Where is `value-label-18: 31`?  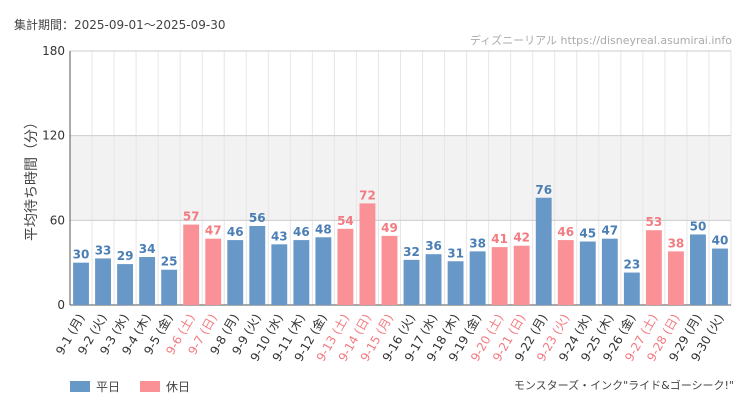
value-label-18: 31 is located at coordinates (455, 253).